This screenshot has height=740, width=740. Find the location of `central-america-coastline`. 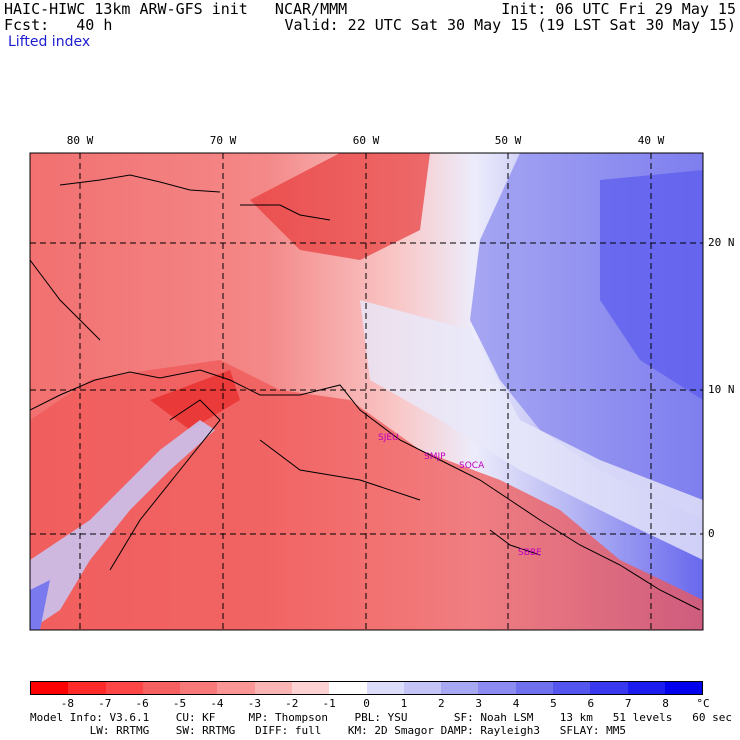

central-america-coastline is located at coordinates (65, 300).